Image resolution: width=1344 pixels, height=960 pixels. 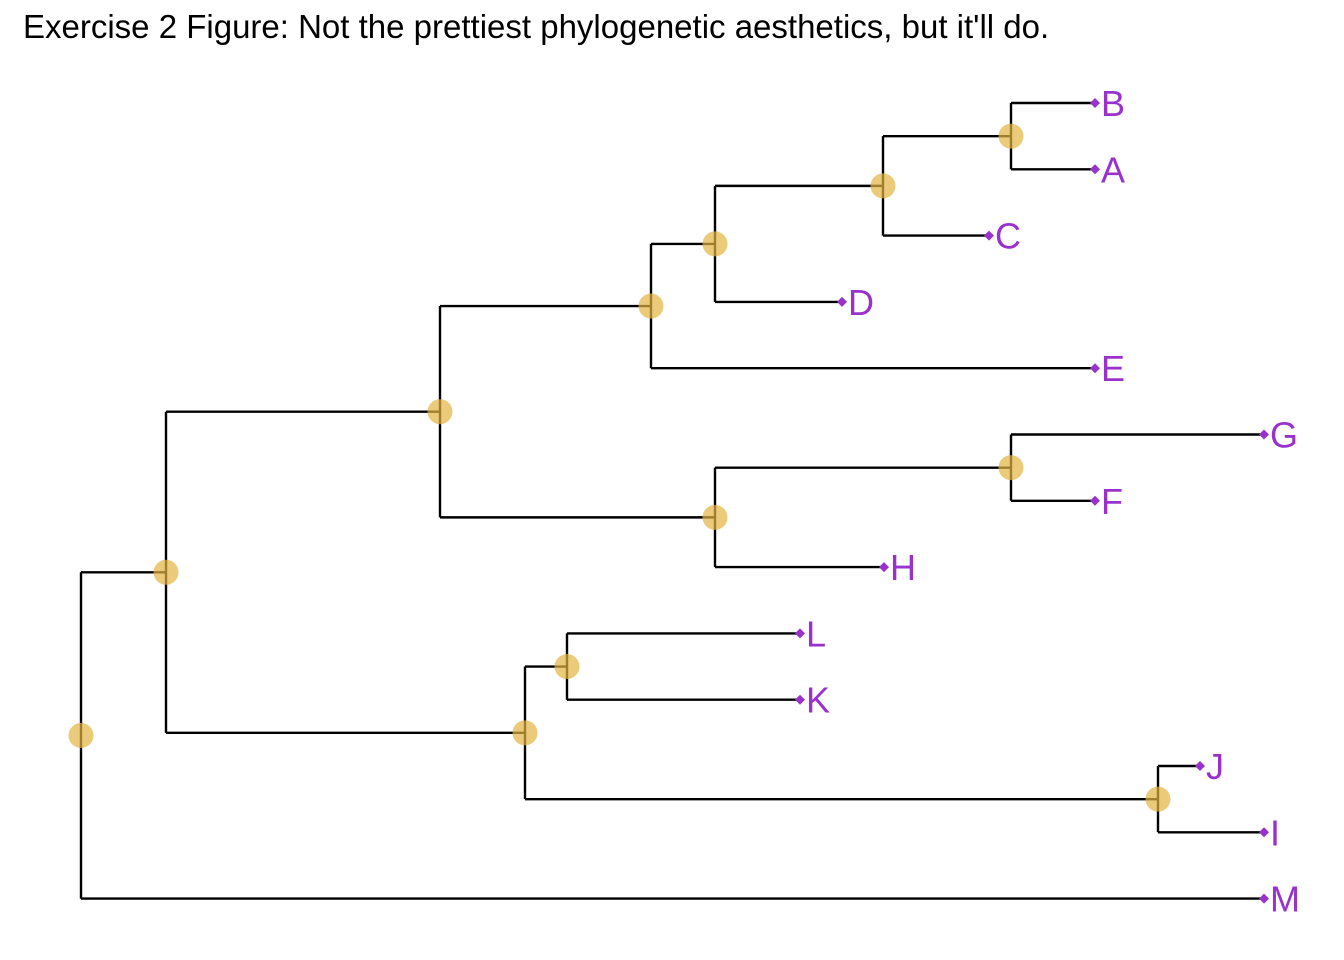 I want to click on tip-label-H: H, so click(x=903, y=567).